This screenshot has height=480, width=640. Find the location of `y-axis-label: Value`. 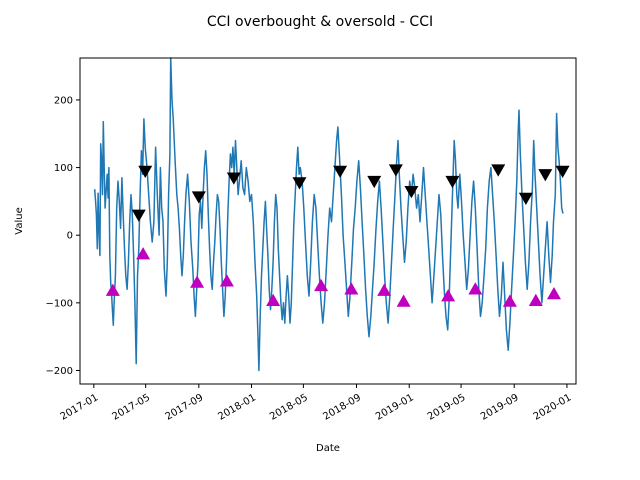

y-axis-label: Value is located at coordinates (19, 220).